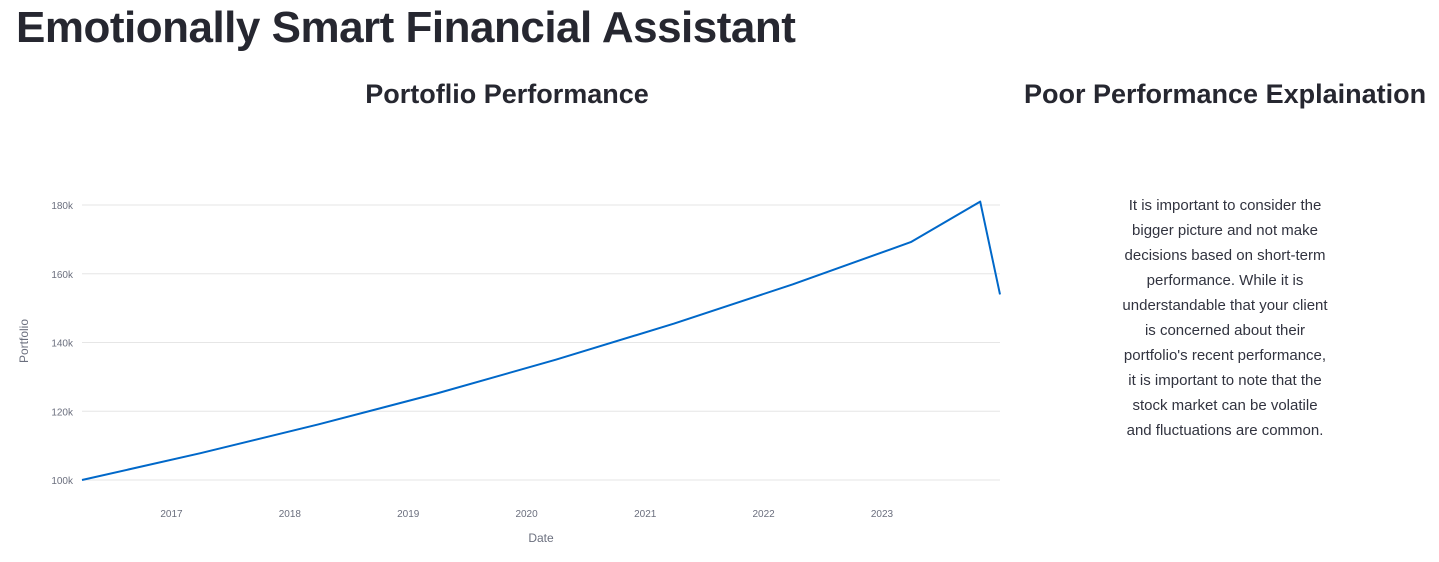 Image resolution: width=1439 pixels, height=562 pixels. Describe the element at coordinates (171, 514) in the screenshot. I see `x-tick-label: 2017` at that location.